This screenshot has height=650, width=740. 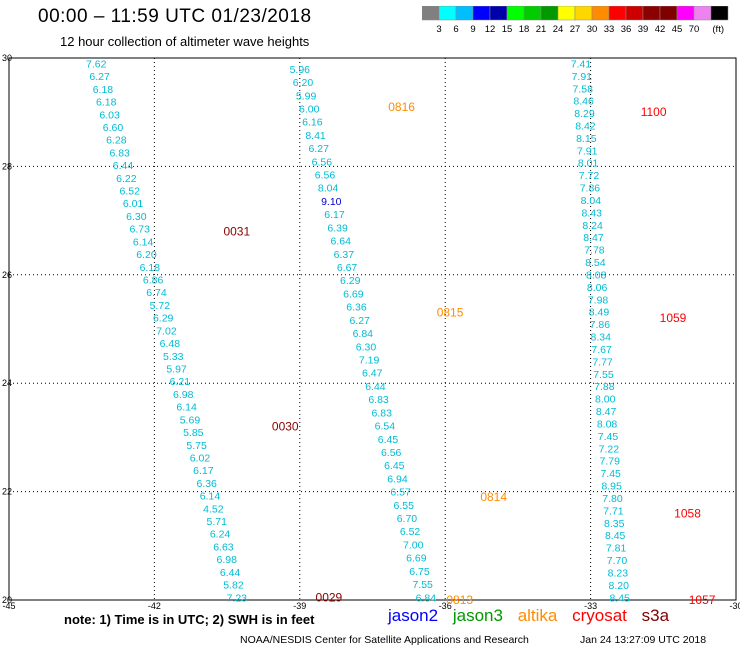 What do you see at coordinates (347, 268) in the screenshot?
I see `wave-height-value: 6.67` at bounding box center [347, 268].